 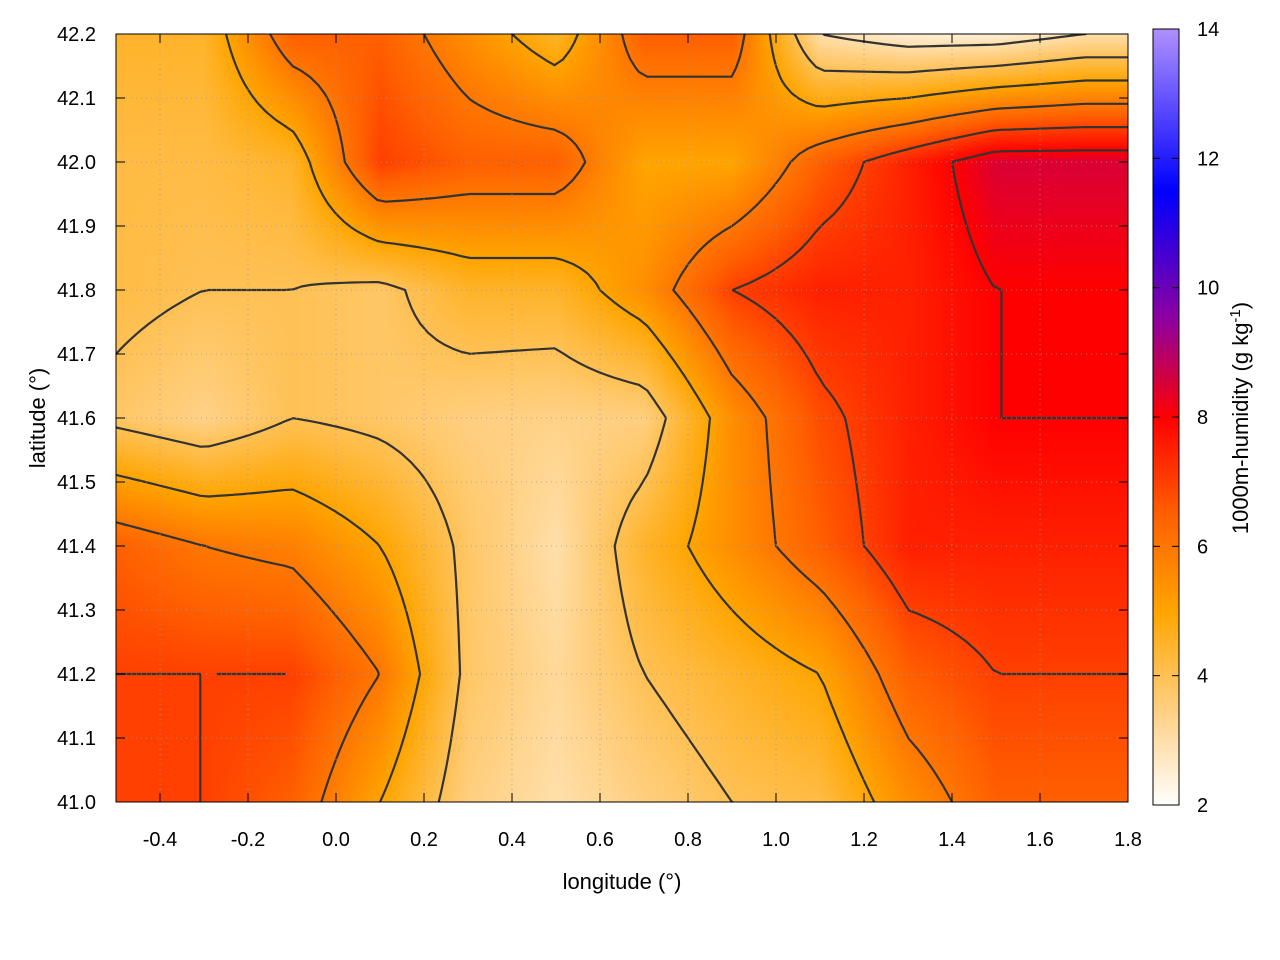 I want to click on x-tick-label: 1.6, so click(x=1040, y=840).